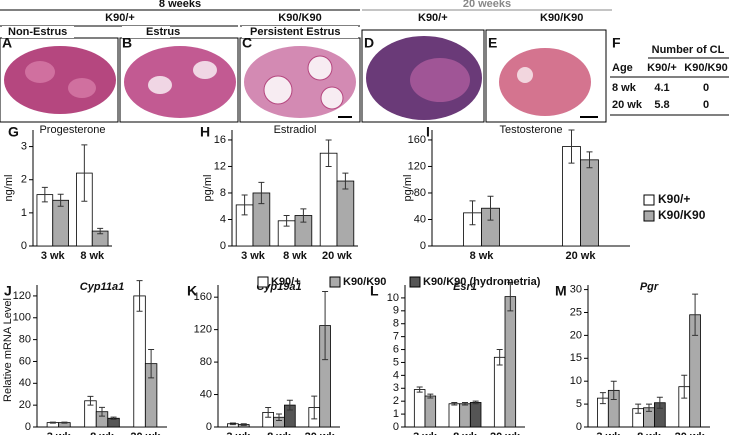 This screenshot has height=435, width=729. I want to click on chart-title: Progesterone, so click(72, 130).